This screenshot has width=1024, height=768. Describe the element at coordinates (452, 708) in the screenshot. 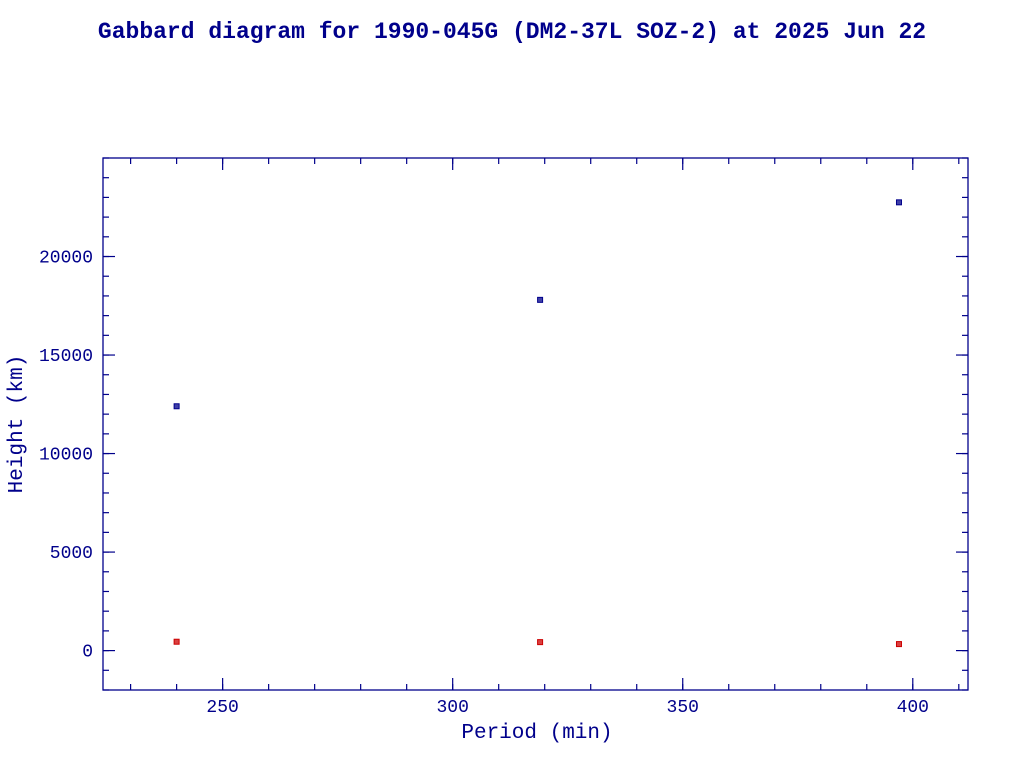

I see `x-tick-label: 300` at that location.